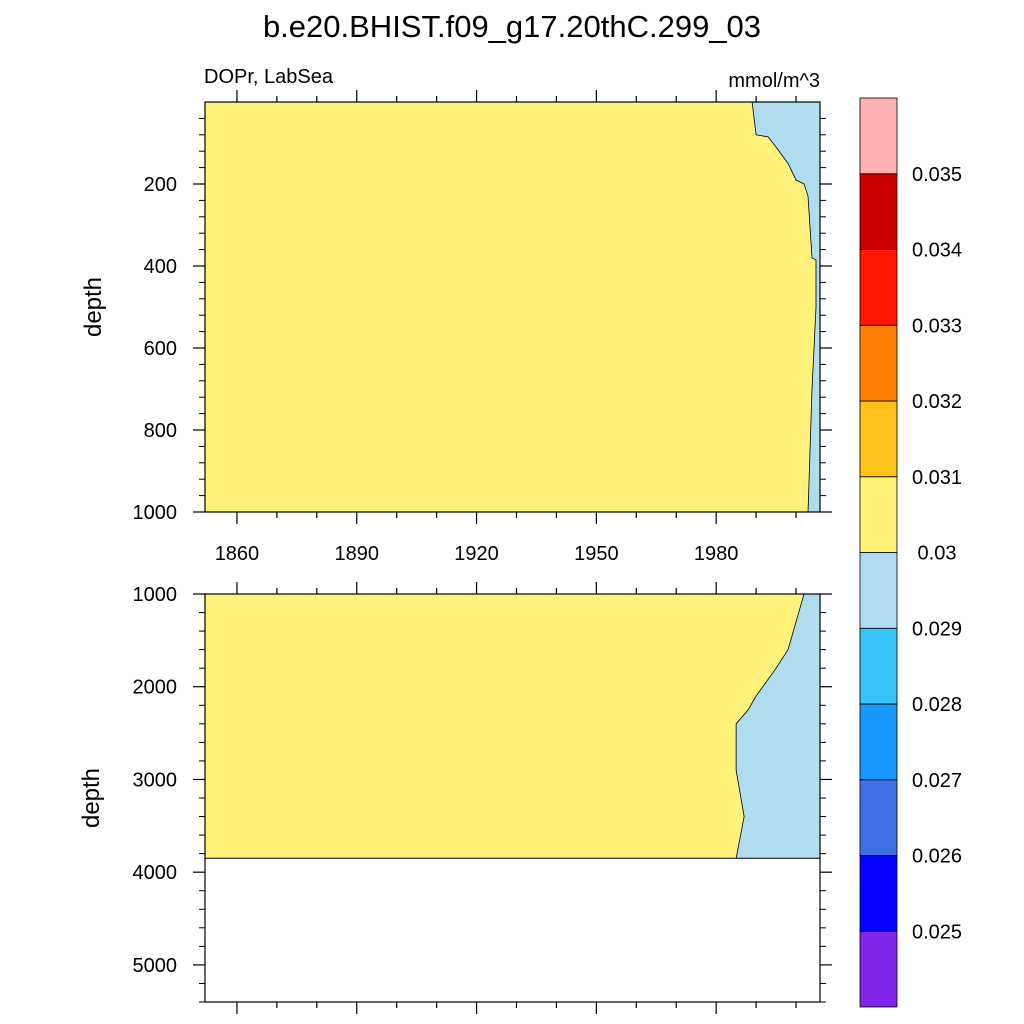  Describe the element at coordinates (155, 966) in the screenshot. I see `y-tick-label: 5000` at that location.